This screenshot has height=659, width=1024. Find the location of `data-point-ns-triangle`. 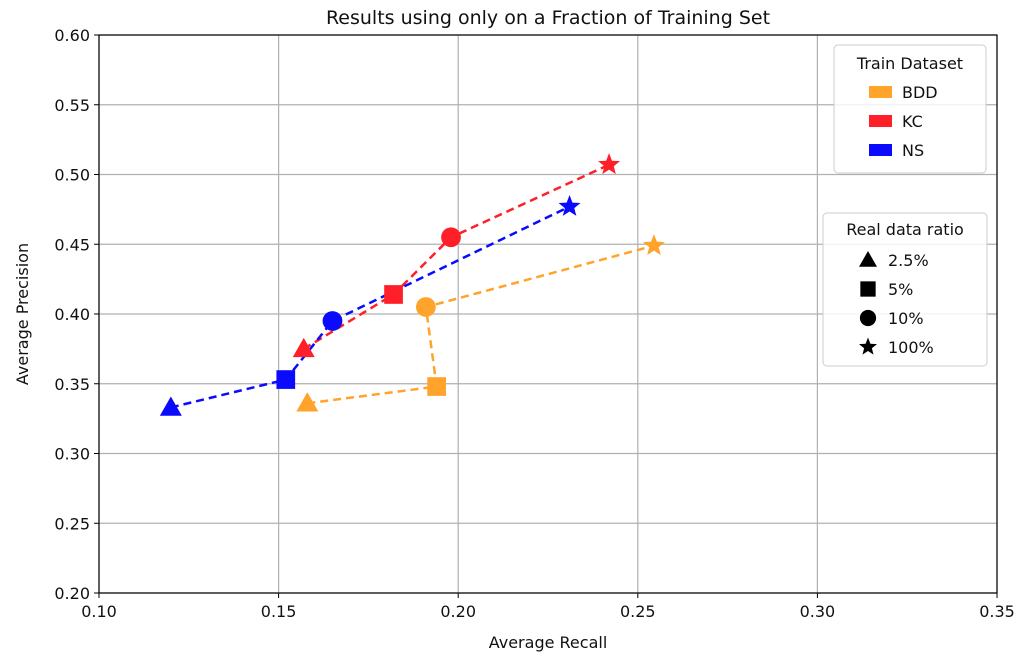

data-point-ns-triangle is located at coordinates (170, 406).